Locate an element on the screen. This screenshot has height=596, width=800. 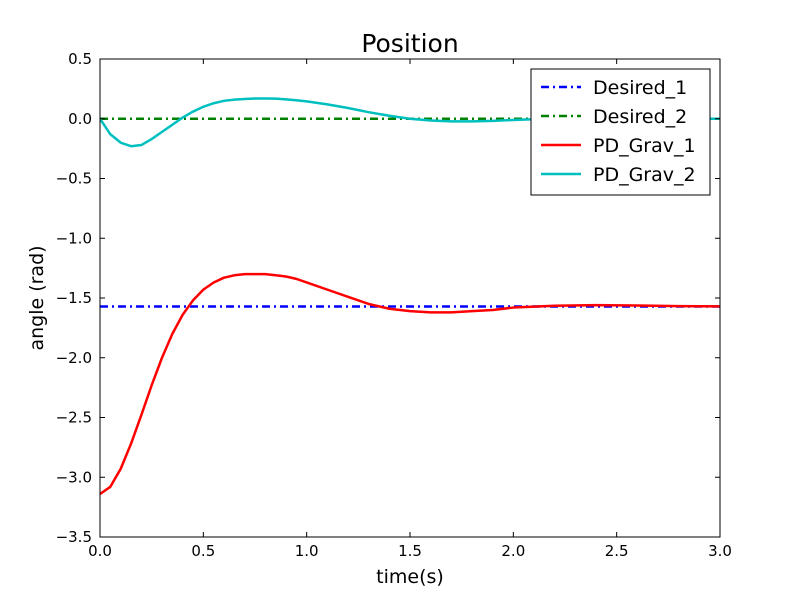
y-tick-label: −0.5 is located at coordinates (74, 179).